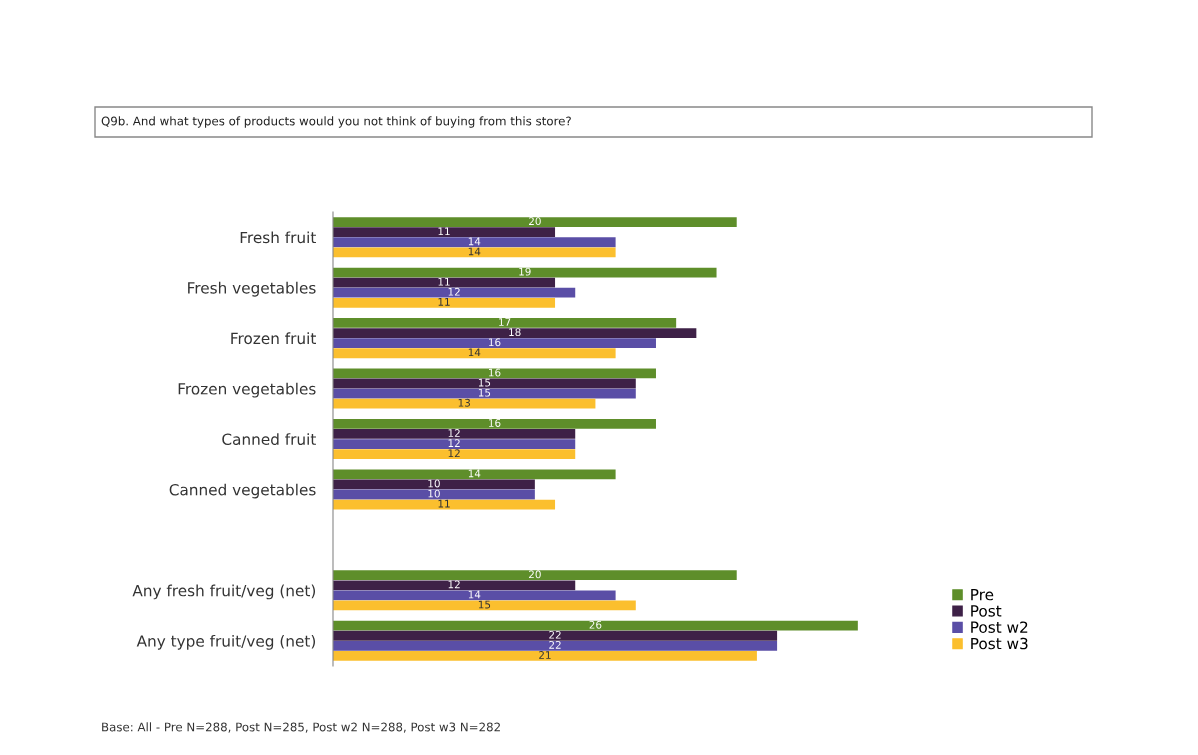 This screenshot has width=1198, height=755. Describe the element at coordinates (273, 338) in the screenshot. I see `y-tick-label: Frozen fruit` at that location.